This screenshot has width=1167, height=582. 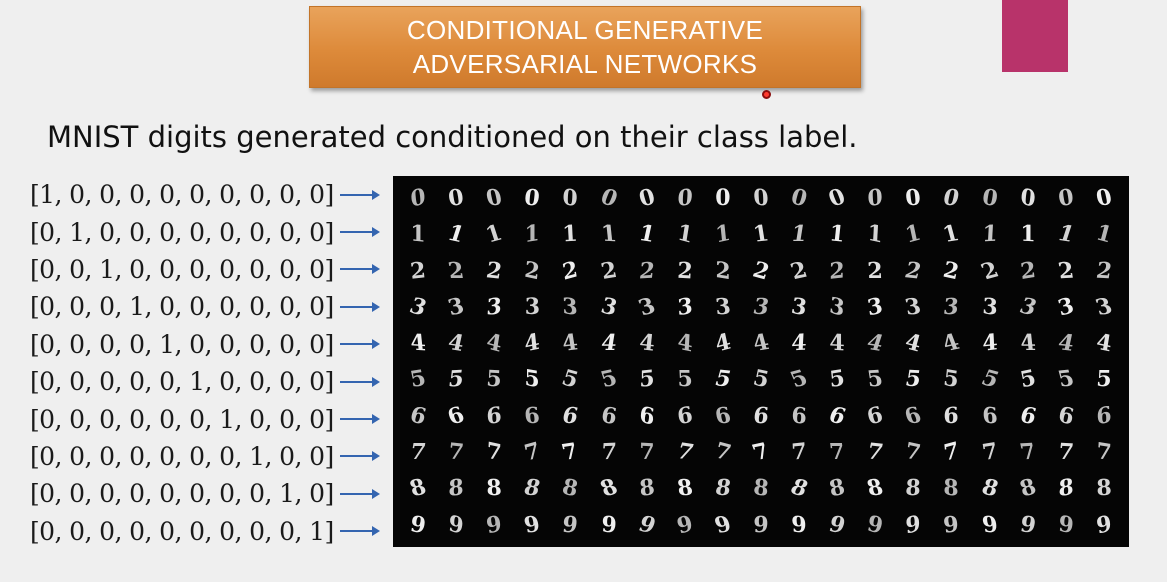 I want to click on laser-pointer-dot, so click(x=766, y=94).